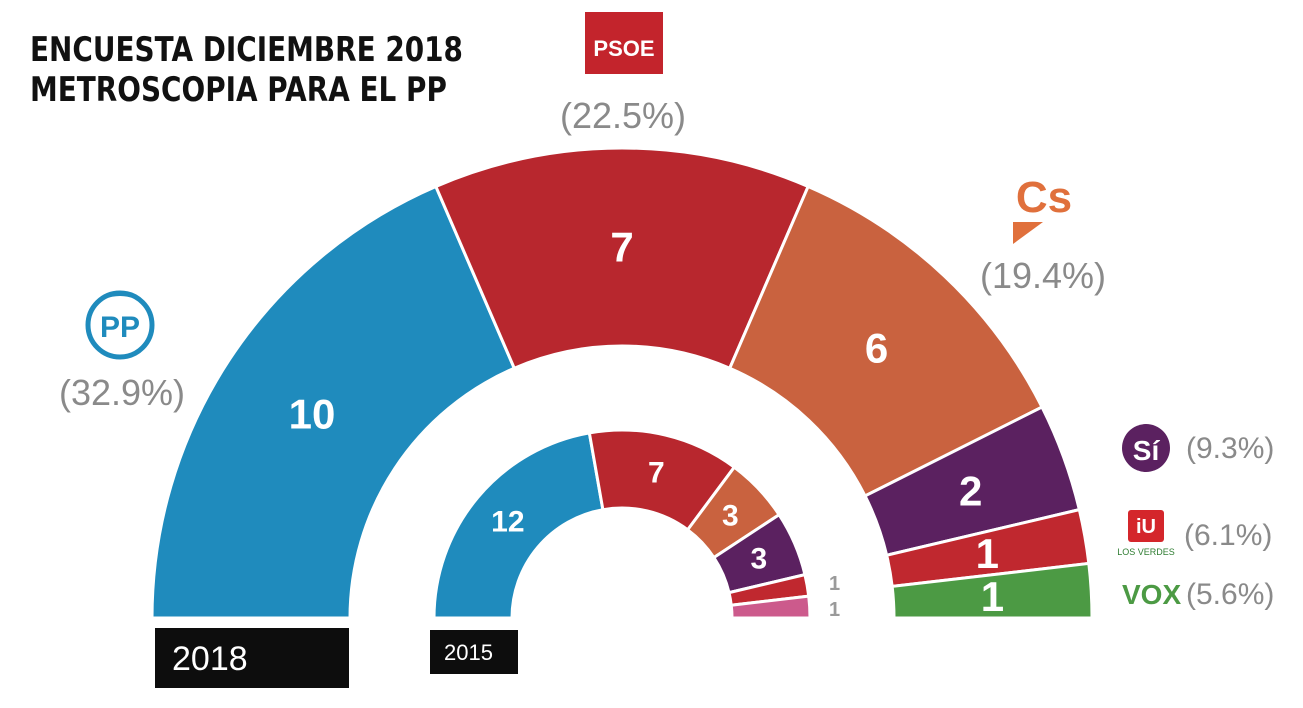 The height and width of the screenshot is (708, 1303). What do you see at coordinates (834, 610) in the screenshot?
I see `inner-seat-small-label-5: 1` at bounding box center [834, 610].